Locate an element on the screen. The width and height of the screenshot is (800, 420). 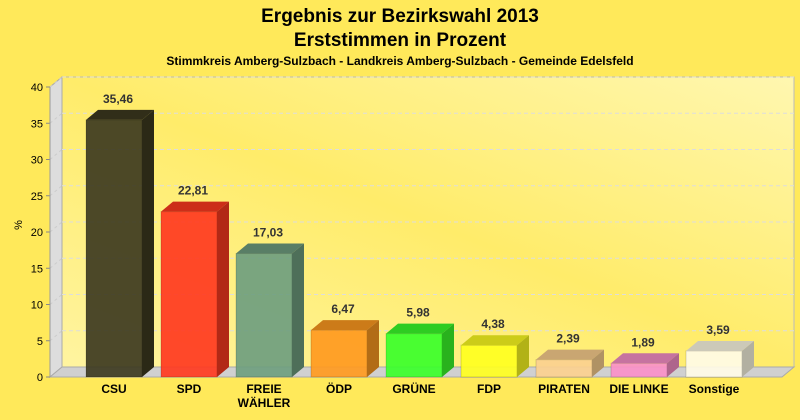
x-tick-label: CSU is located at coordinates (113, 389).